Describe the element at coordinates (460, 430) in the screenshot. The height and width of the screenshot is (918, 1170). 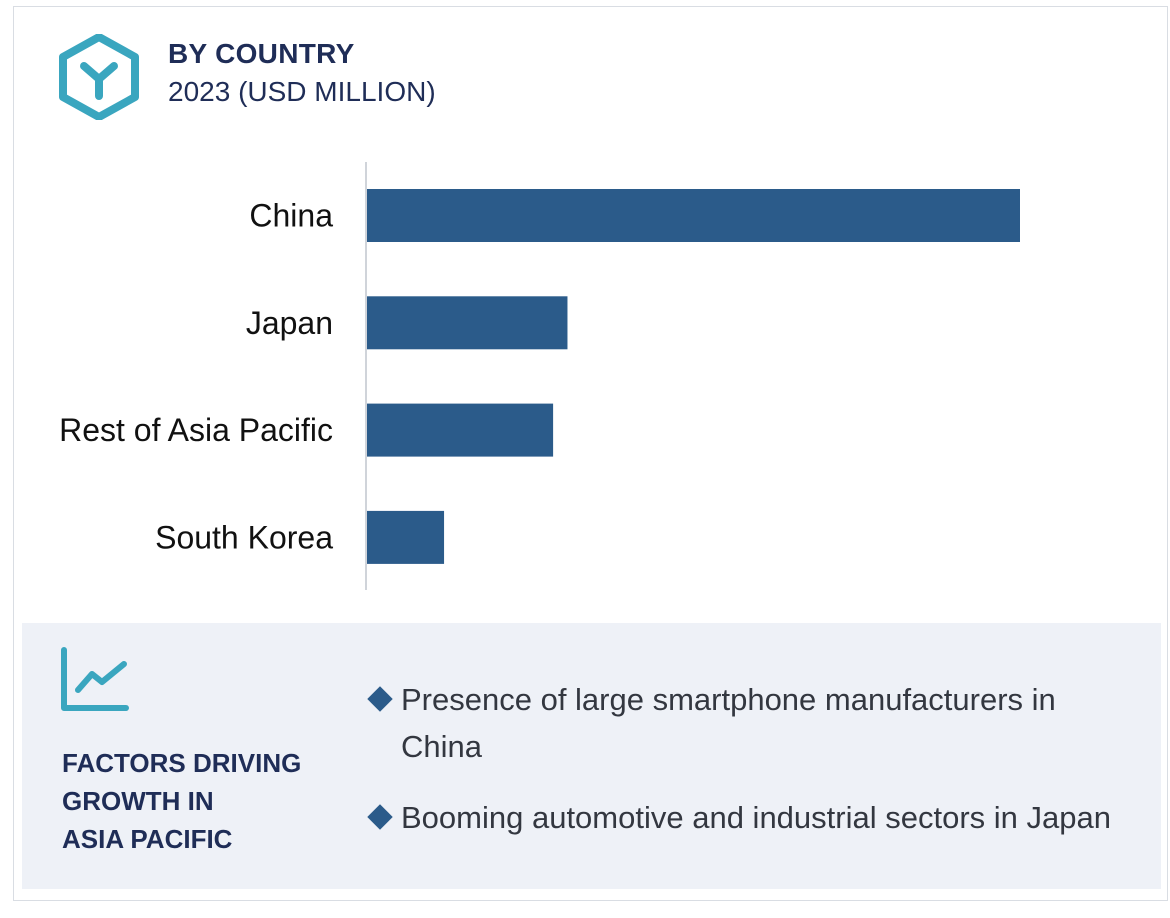
I see `bar-rest-of-asia-pacific` at that location.